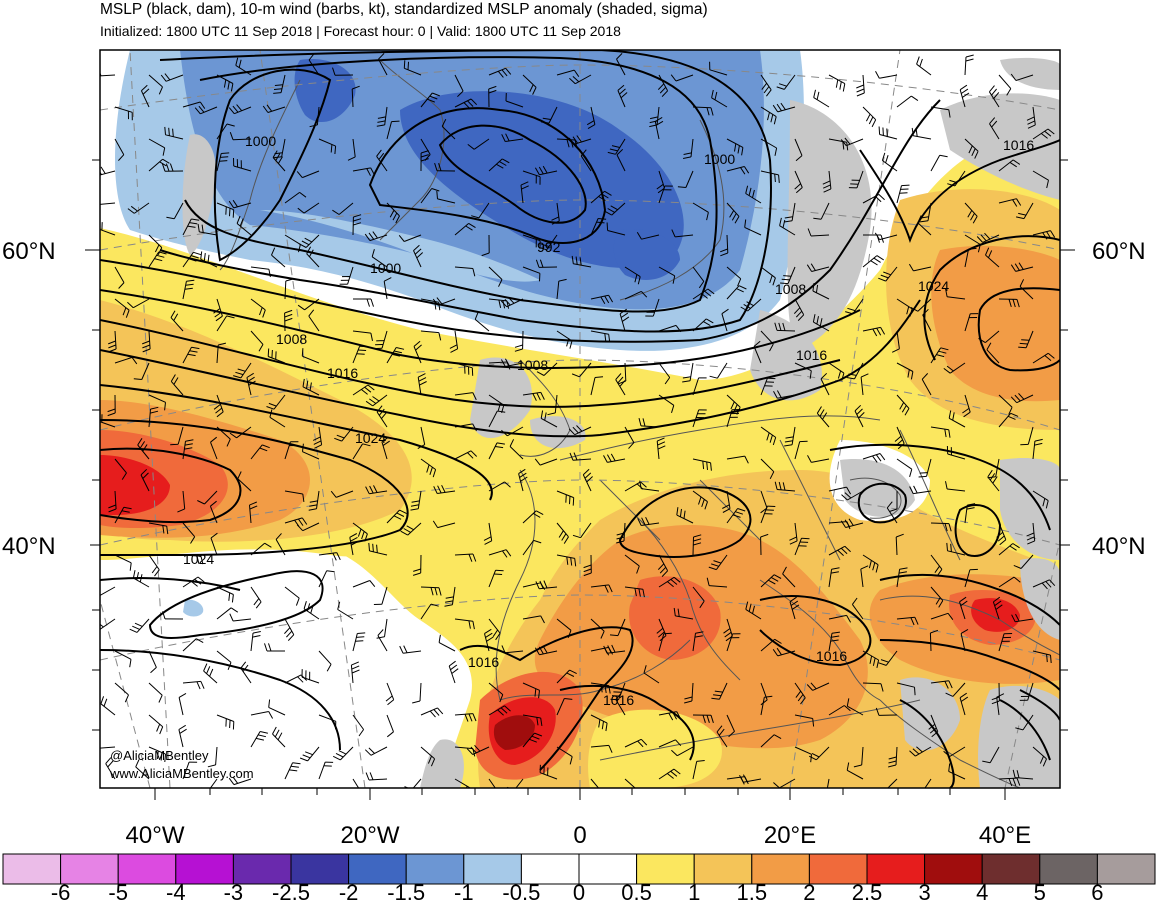 The height and width of the screenshot is (912, 1160). Describe the element at coordinates (1119, 251) in the screenshot. I see `lat-label-60n-right: 60°N` at that location.